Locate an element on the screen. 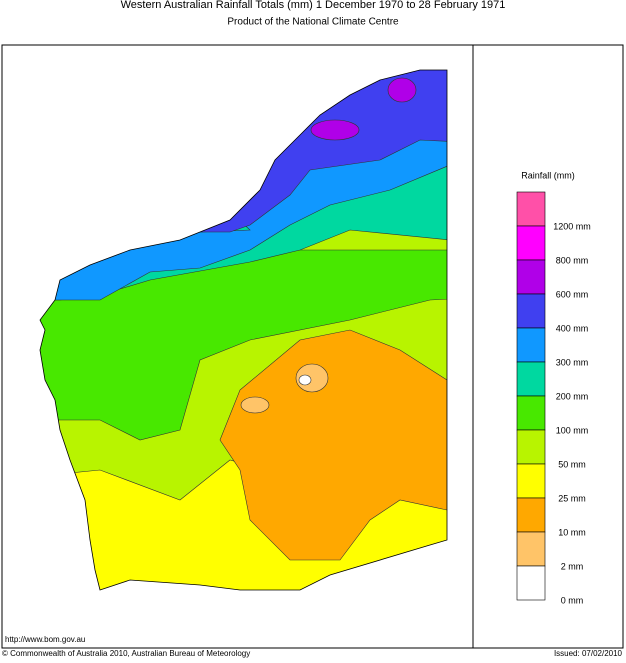 This screenshot has height=663, width=626. legend-label: 10 mm is located at coordinates (572, 532).